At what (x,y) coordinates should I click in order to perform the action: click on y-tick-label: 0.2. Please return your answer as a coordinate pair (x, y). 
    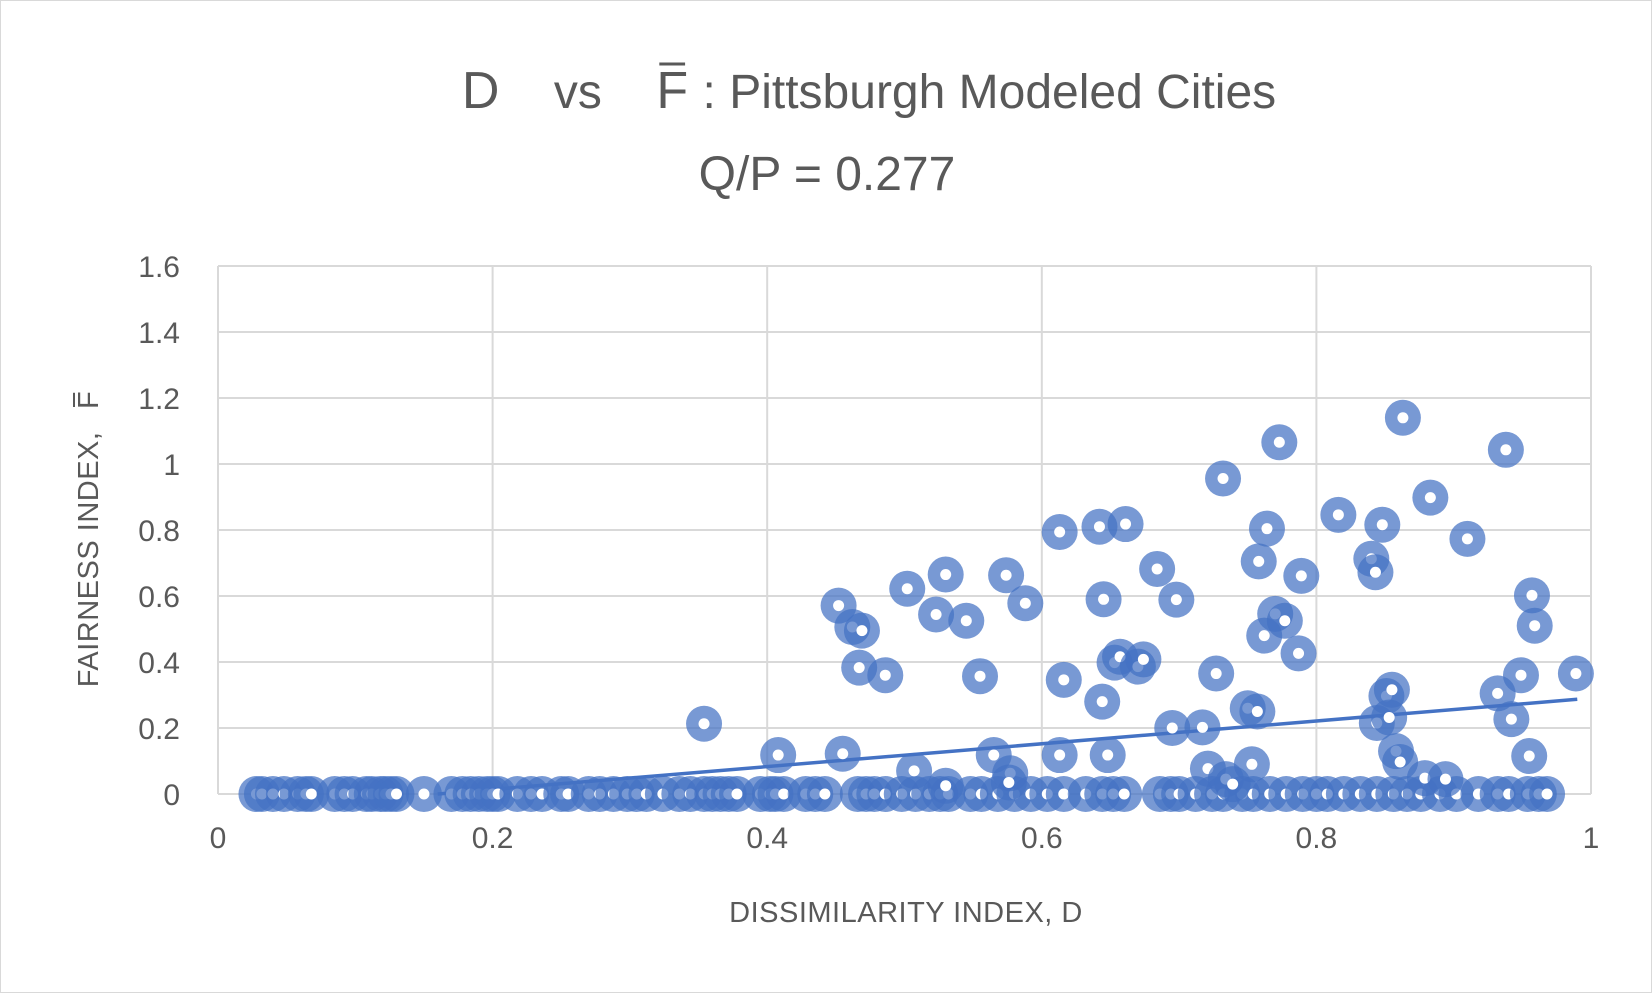
    Looking at the image, I should click on (159, 729).